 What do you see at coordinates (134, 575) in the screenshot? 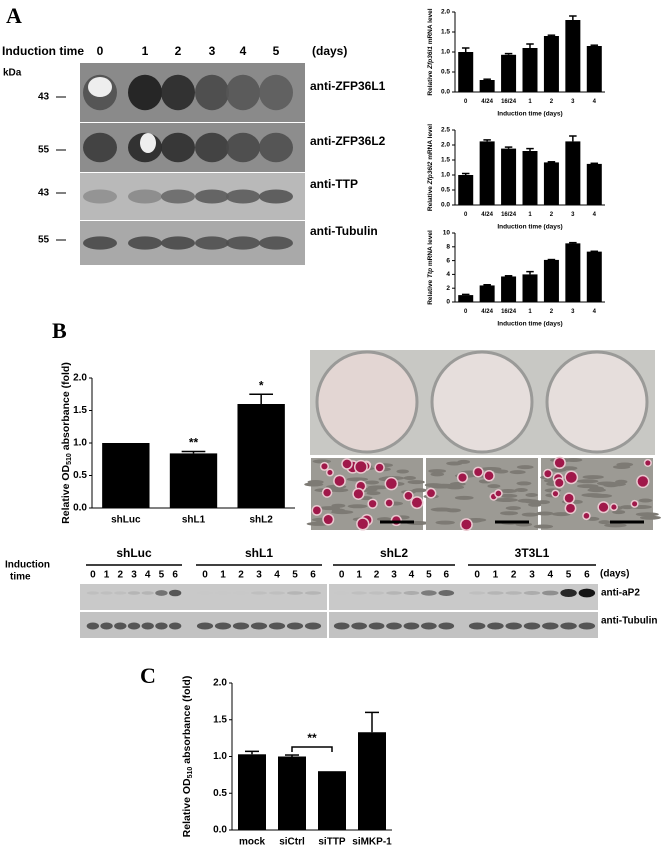
I see `lane-label: 3` at bounding box center [134, 575].